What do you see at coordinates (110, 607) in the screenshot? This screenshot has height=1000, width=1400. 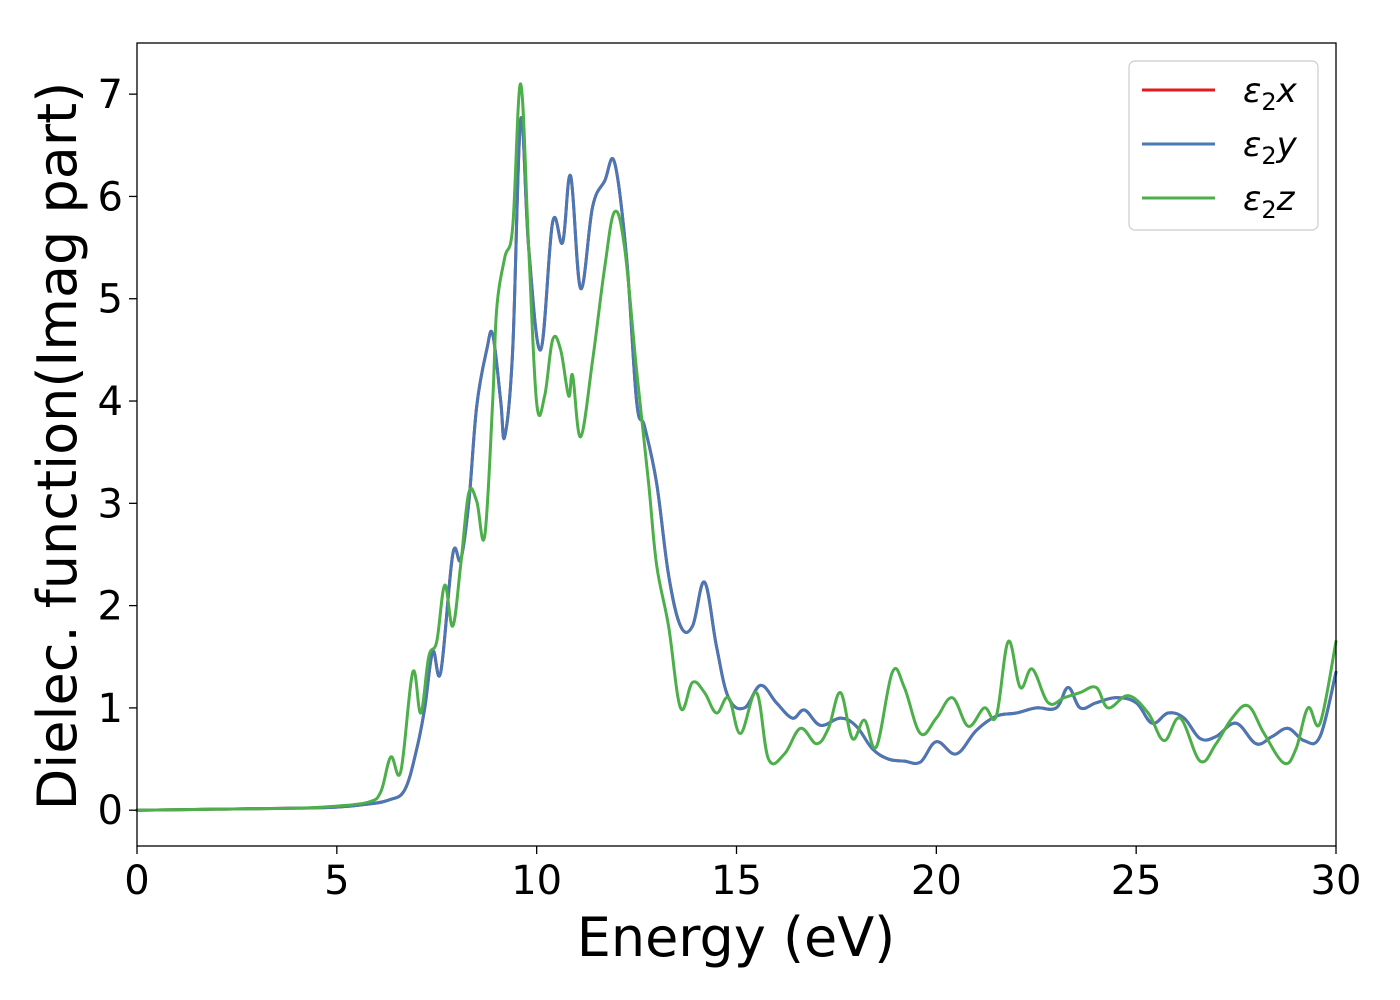 I see `y-tick-label: 2` at bounding box center [110, 607].